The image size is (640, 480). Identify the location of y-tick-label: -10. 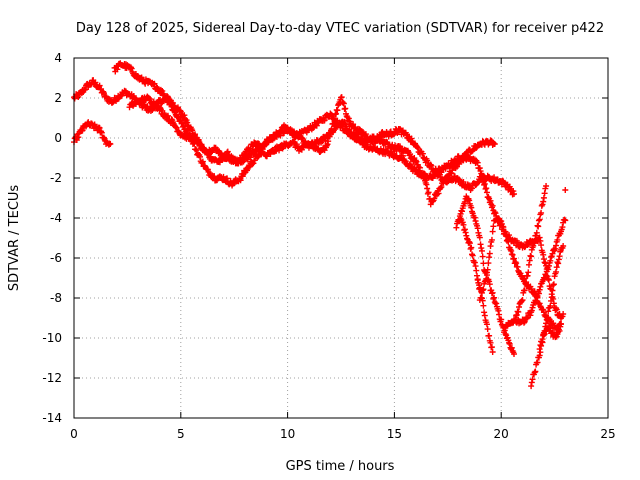
(52, 338).